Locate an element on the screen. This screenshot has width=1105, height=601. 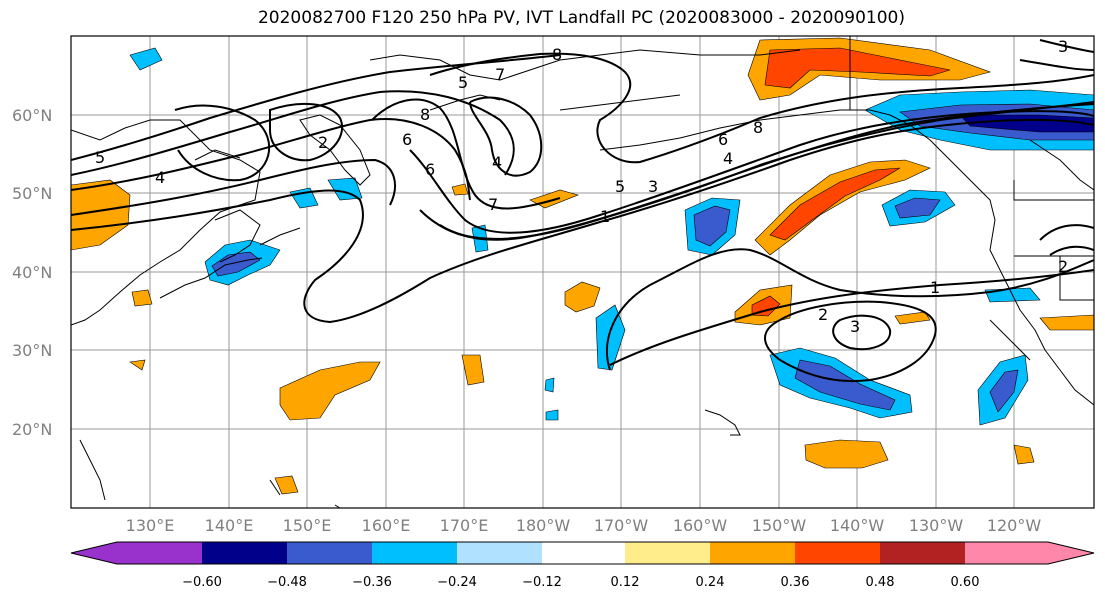
lon-label: 160°W is located at coordinates (700, 525).